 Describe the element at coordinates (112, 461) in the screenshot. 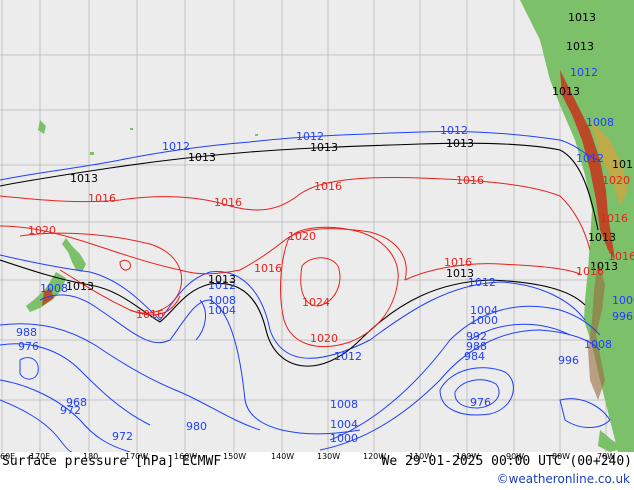

I see `map-title: Surface pressure [hPa] ECMWF` at that location.